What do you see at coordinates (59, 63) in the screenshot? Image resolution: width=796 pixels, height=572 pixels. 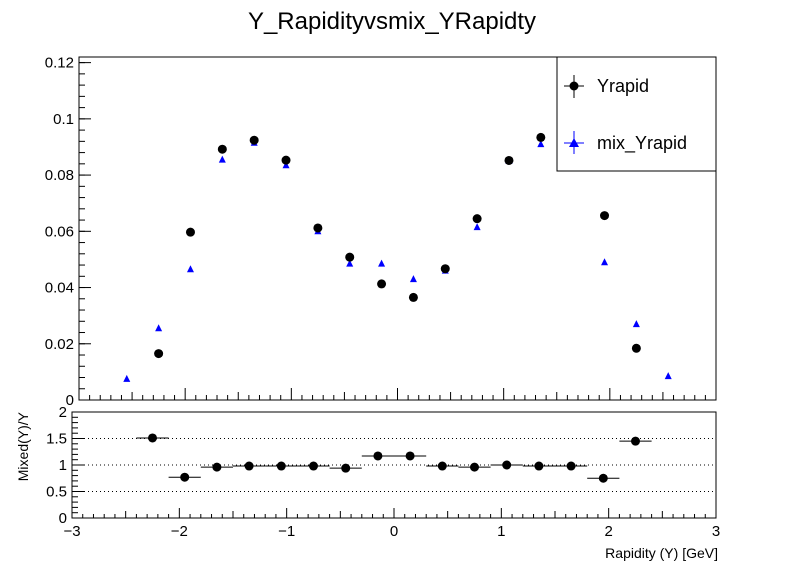 I see `top-y-tick-label: 0.12` at bounding box center [59, 63].